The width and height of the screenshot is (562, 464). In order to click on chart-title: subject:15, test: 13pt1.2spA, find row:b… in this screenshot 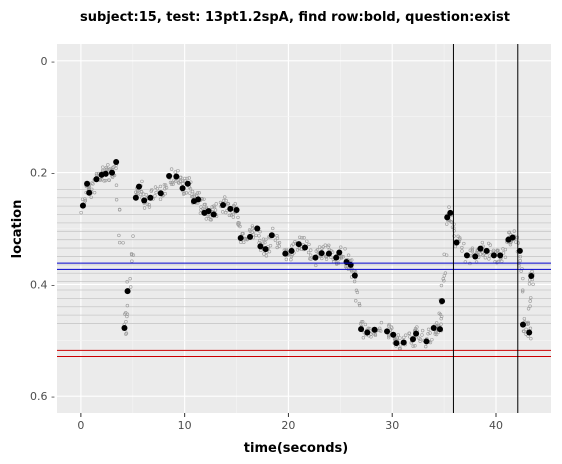, I will do `click(295, 17)`.